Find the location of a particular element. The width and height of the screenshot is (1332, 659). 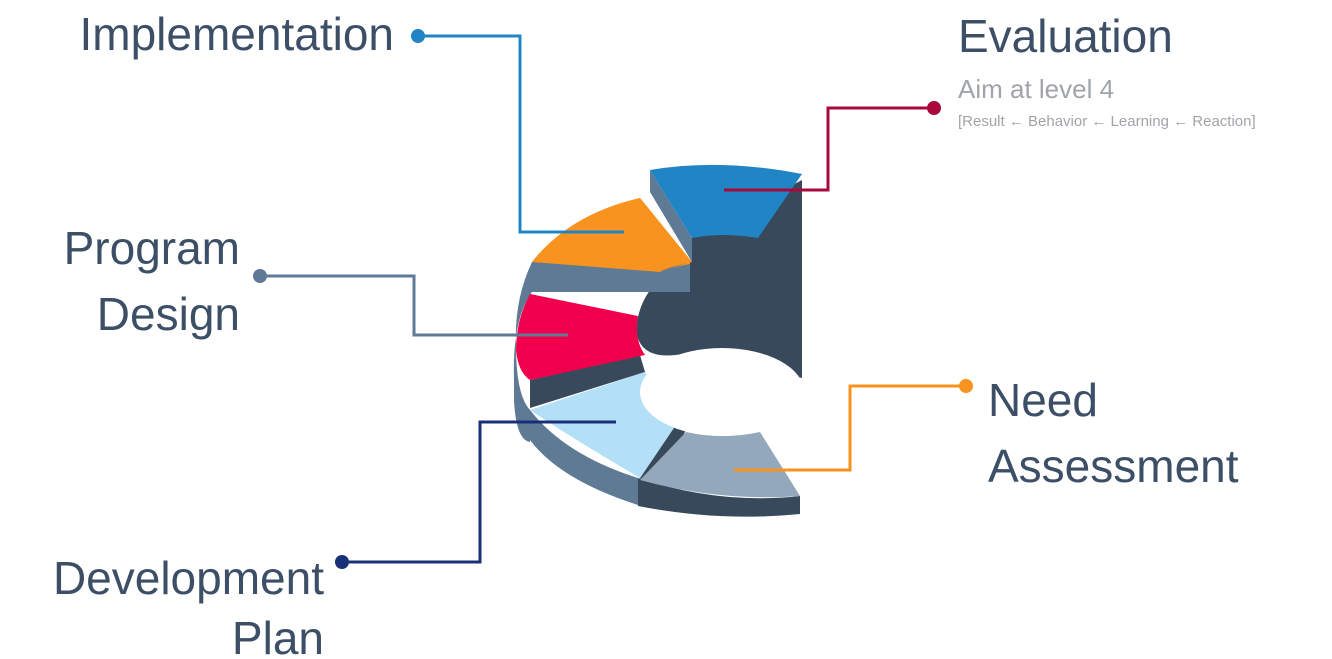

ring-outer-left-wall is located at coordinates (522, 352).